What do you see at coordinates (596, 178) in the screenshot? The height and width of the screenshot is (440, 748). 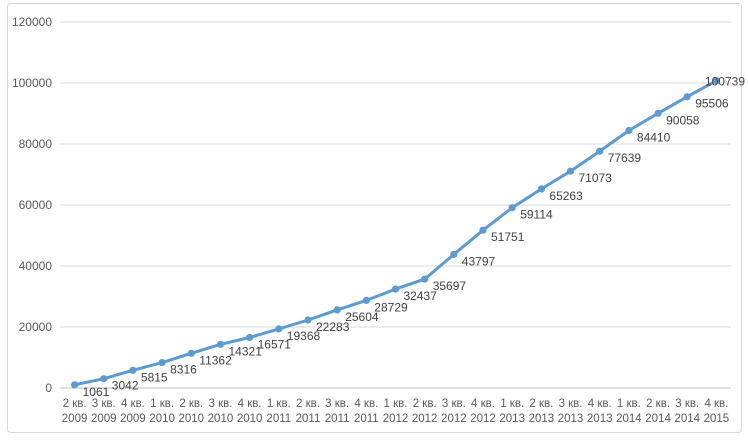 I see `data-point-label: 71073` at bounding box center [596, 178].